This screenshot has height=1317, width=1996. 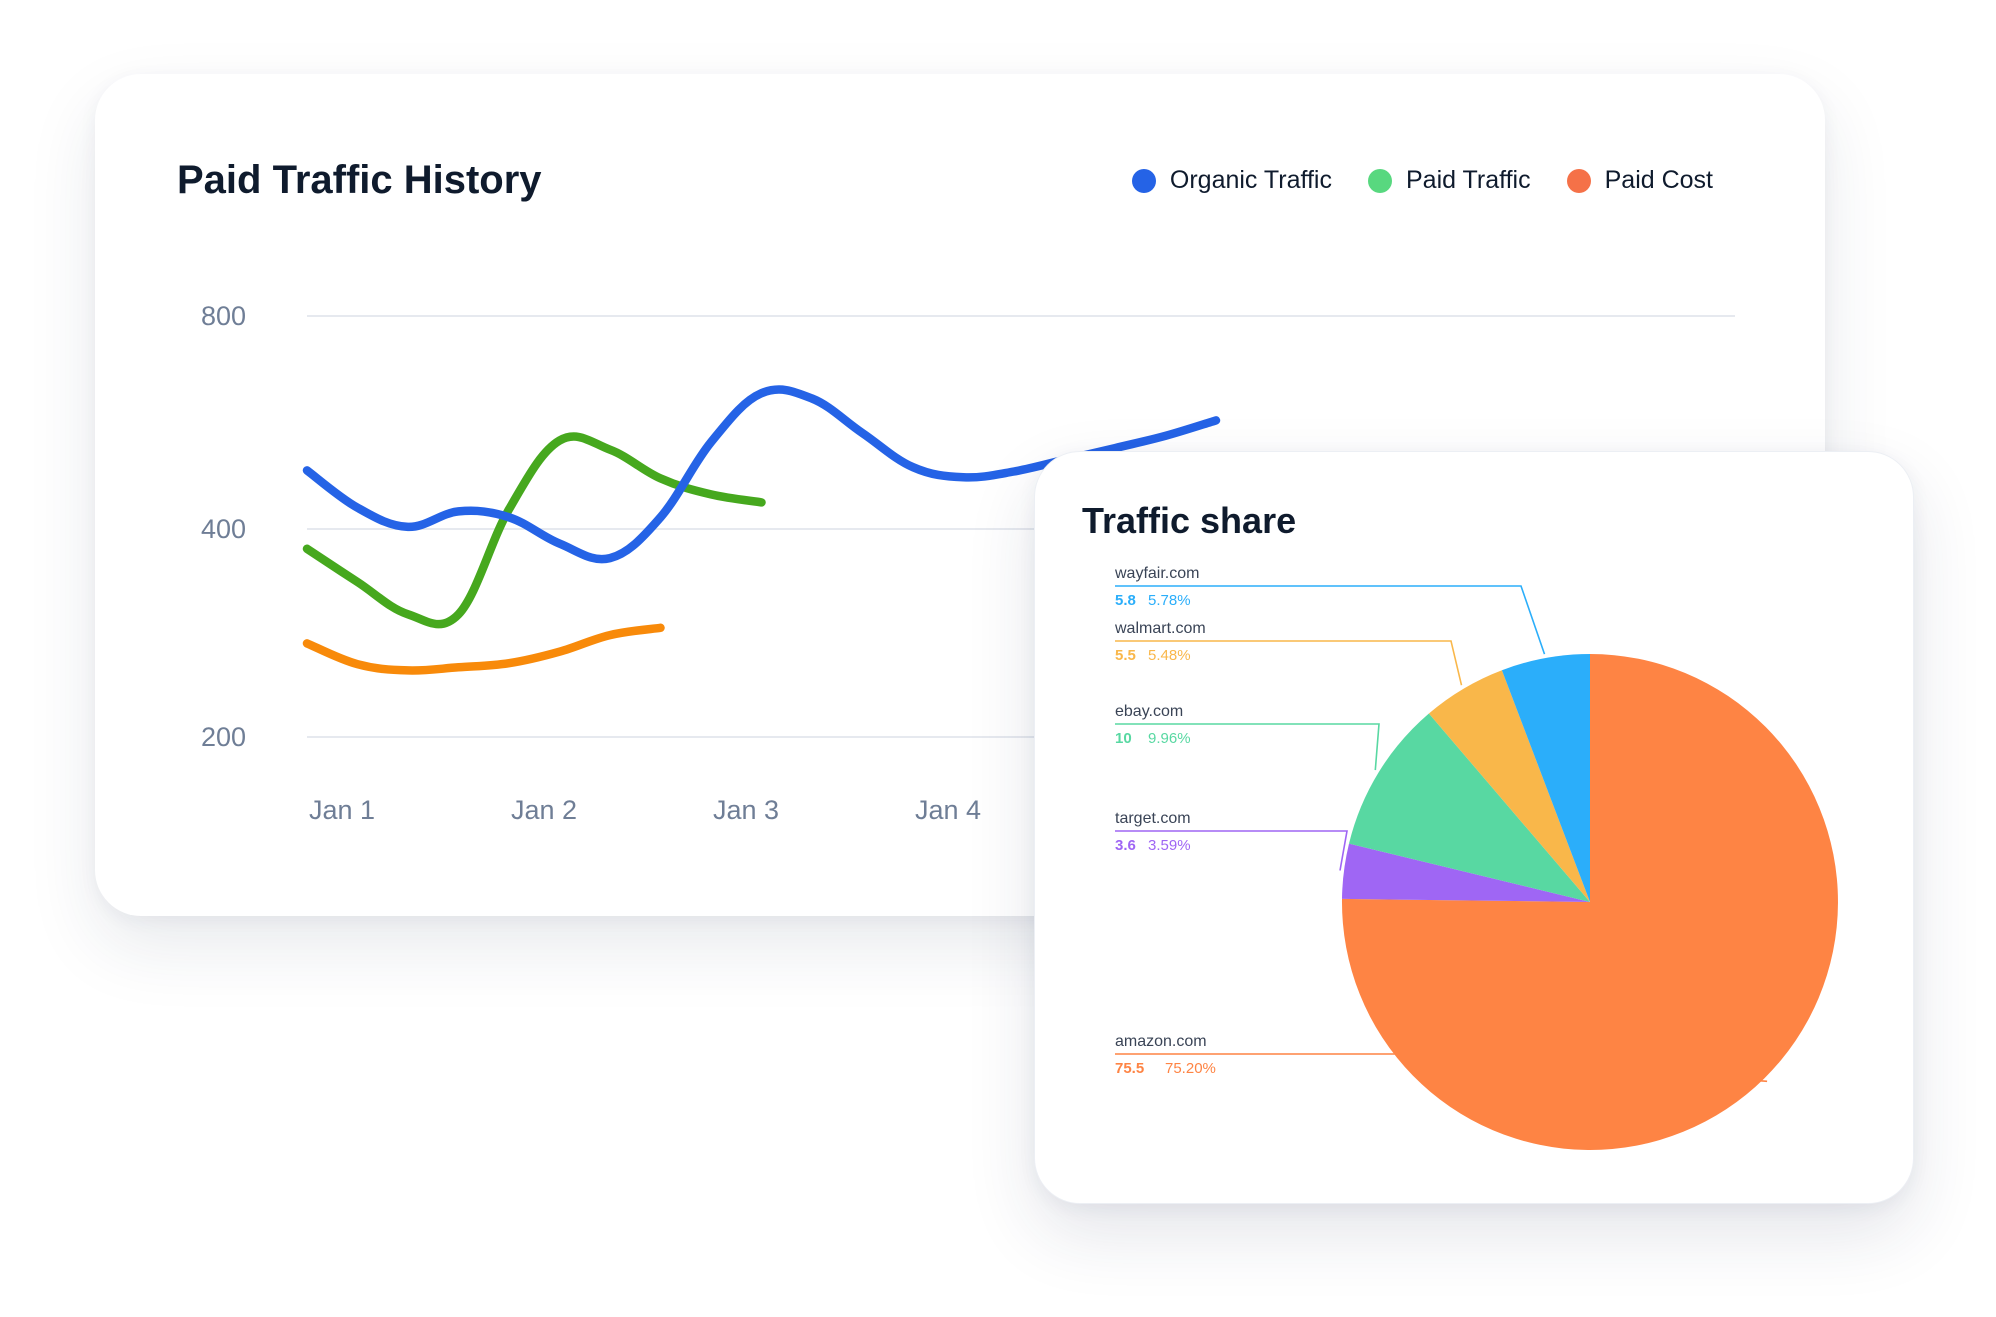 What do you see at coordinates (1169, 738) in the screenshot?
I see `pie-label-percent: 9.96%` at bounding box center [1169, 738].